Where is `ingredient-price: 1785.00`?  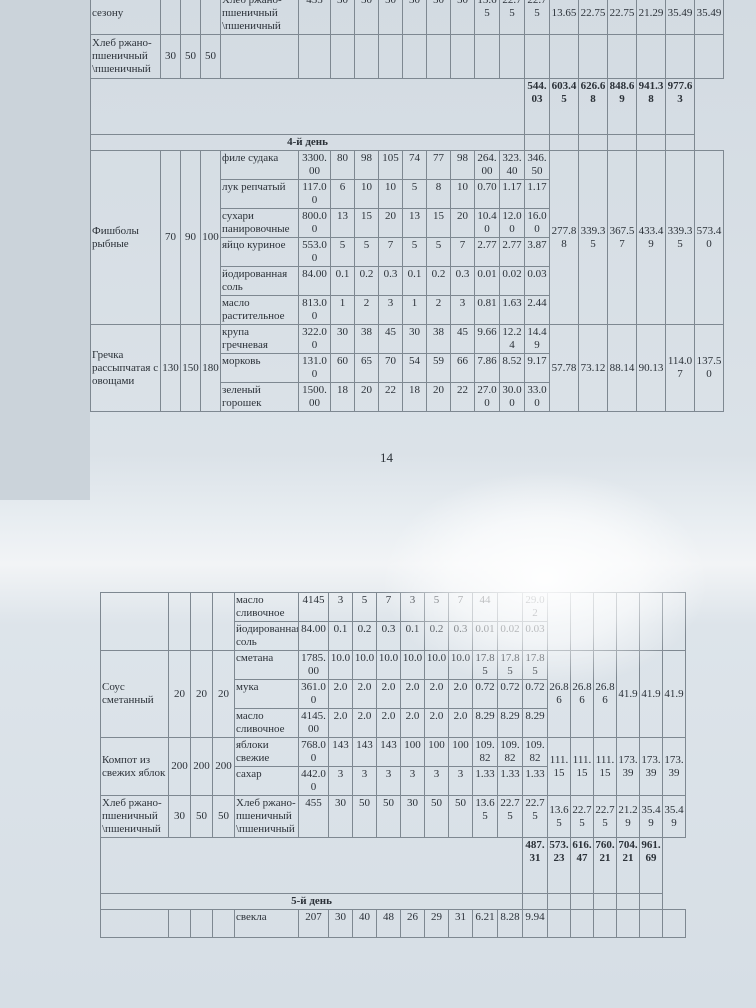 ingredient-price: 1785.00 is located at coordinates (313, 665).